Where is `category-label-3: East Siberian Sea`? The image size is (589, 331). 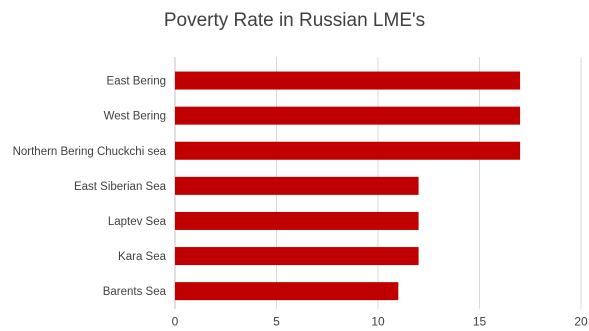 category-label-3: East Siberian Sea is located at coordinates (120, 187).